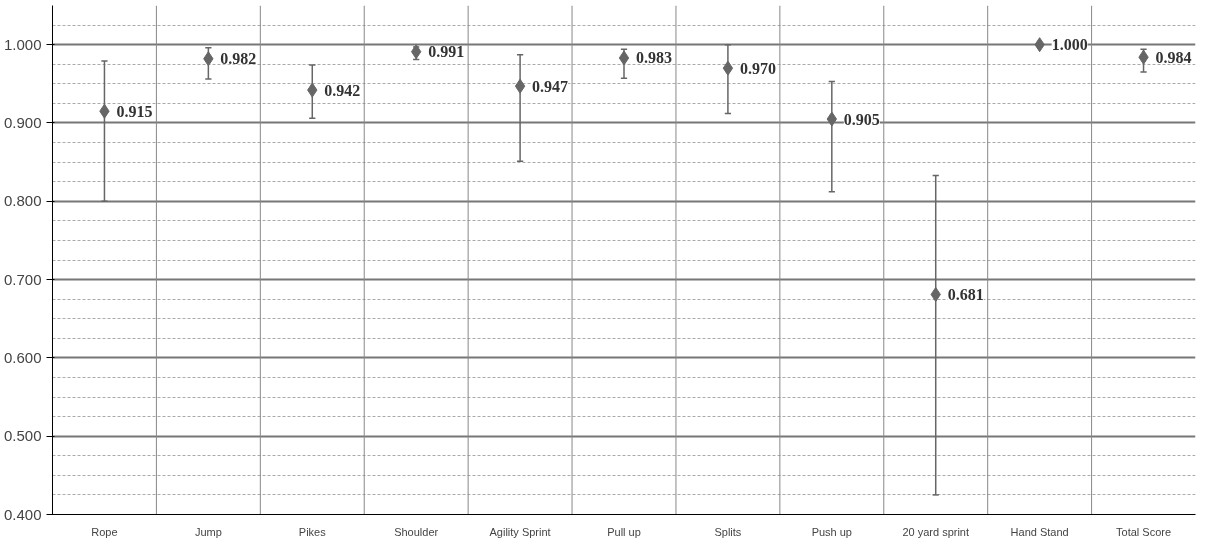 The height and width of the screenshot is (546, 1206). What do you see at coordinates (416, 531) in the screenshot?
I see `x-tick-label: Shoulder` at bounding box center [416, 531].